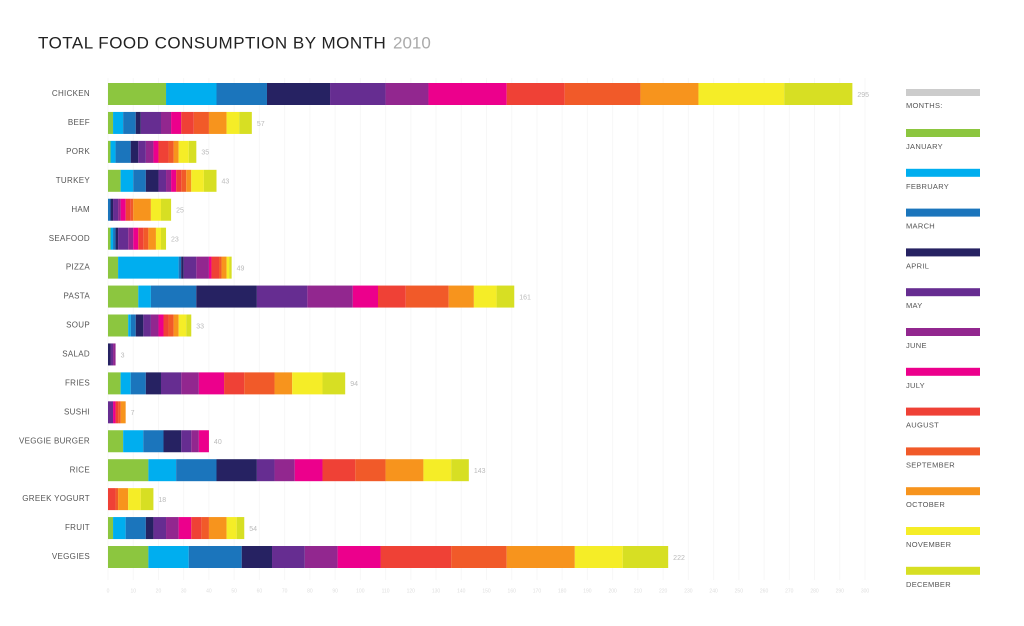 This screenshot has width=1024, height=626. Describe the element at coordinates (927, 186) in the screenshot. I see `legend-label: FEBRUARY` at that location.